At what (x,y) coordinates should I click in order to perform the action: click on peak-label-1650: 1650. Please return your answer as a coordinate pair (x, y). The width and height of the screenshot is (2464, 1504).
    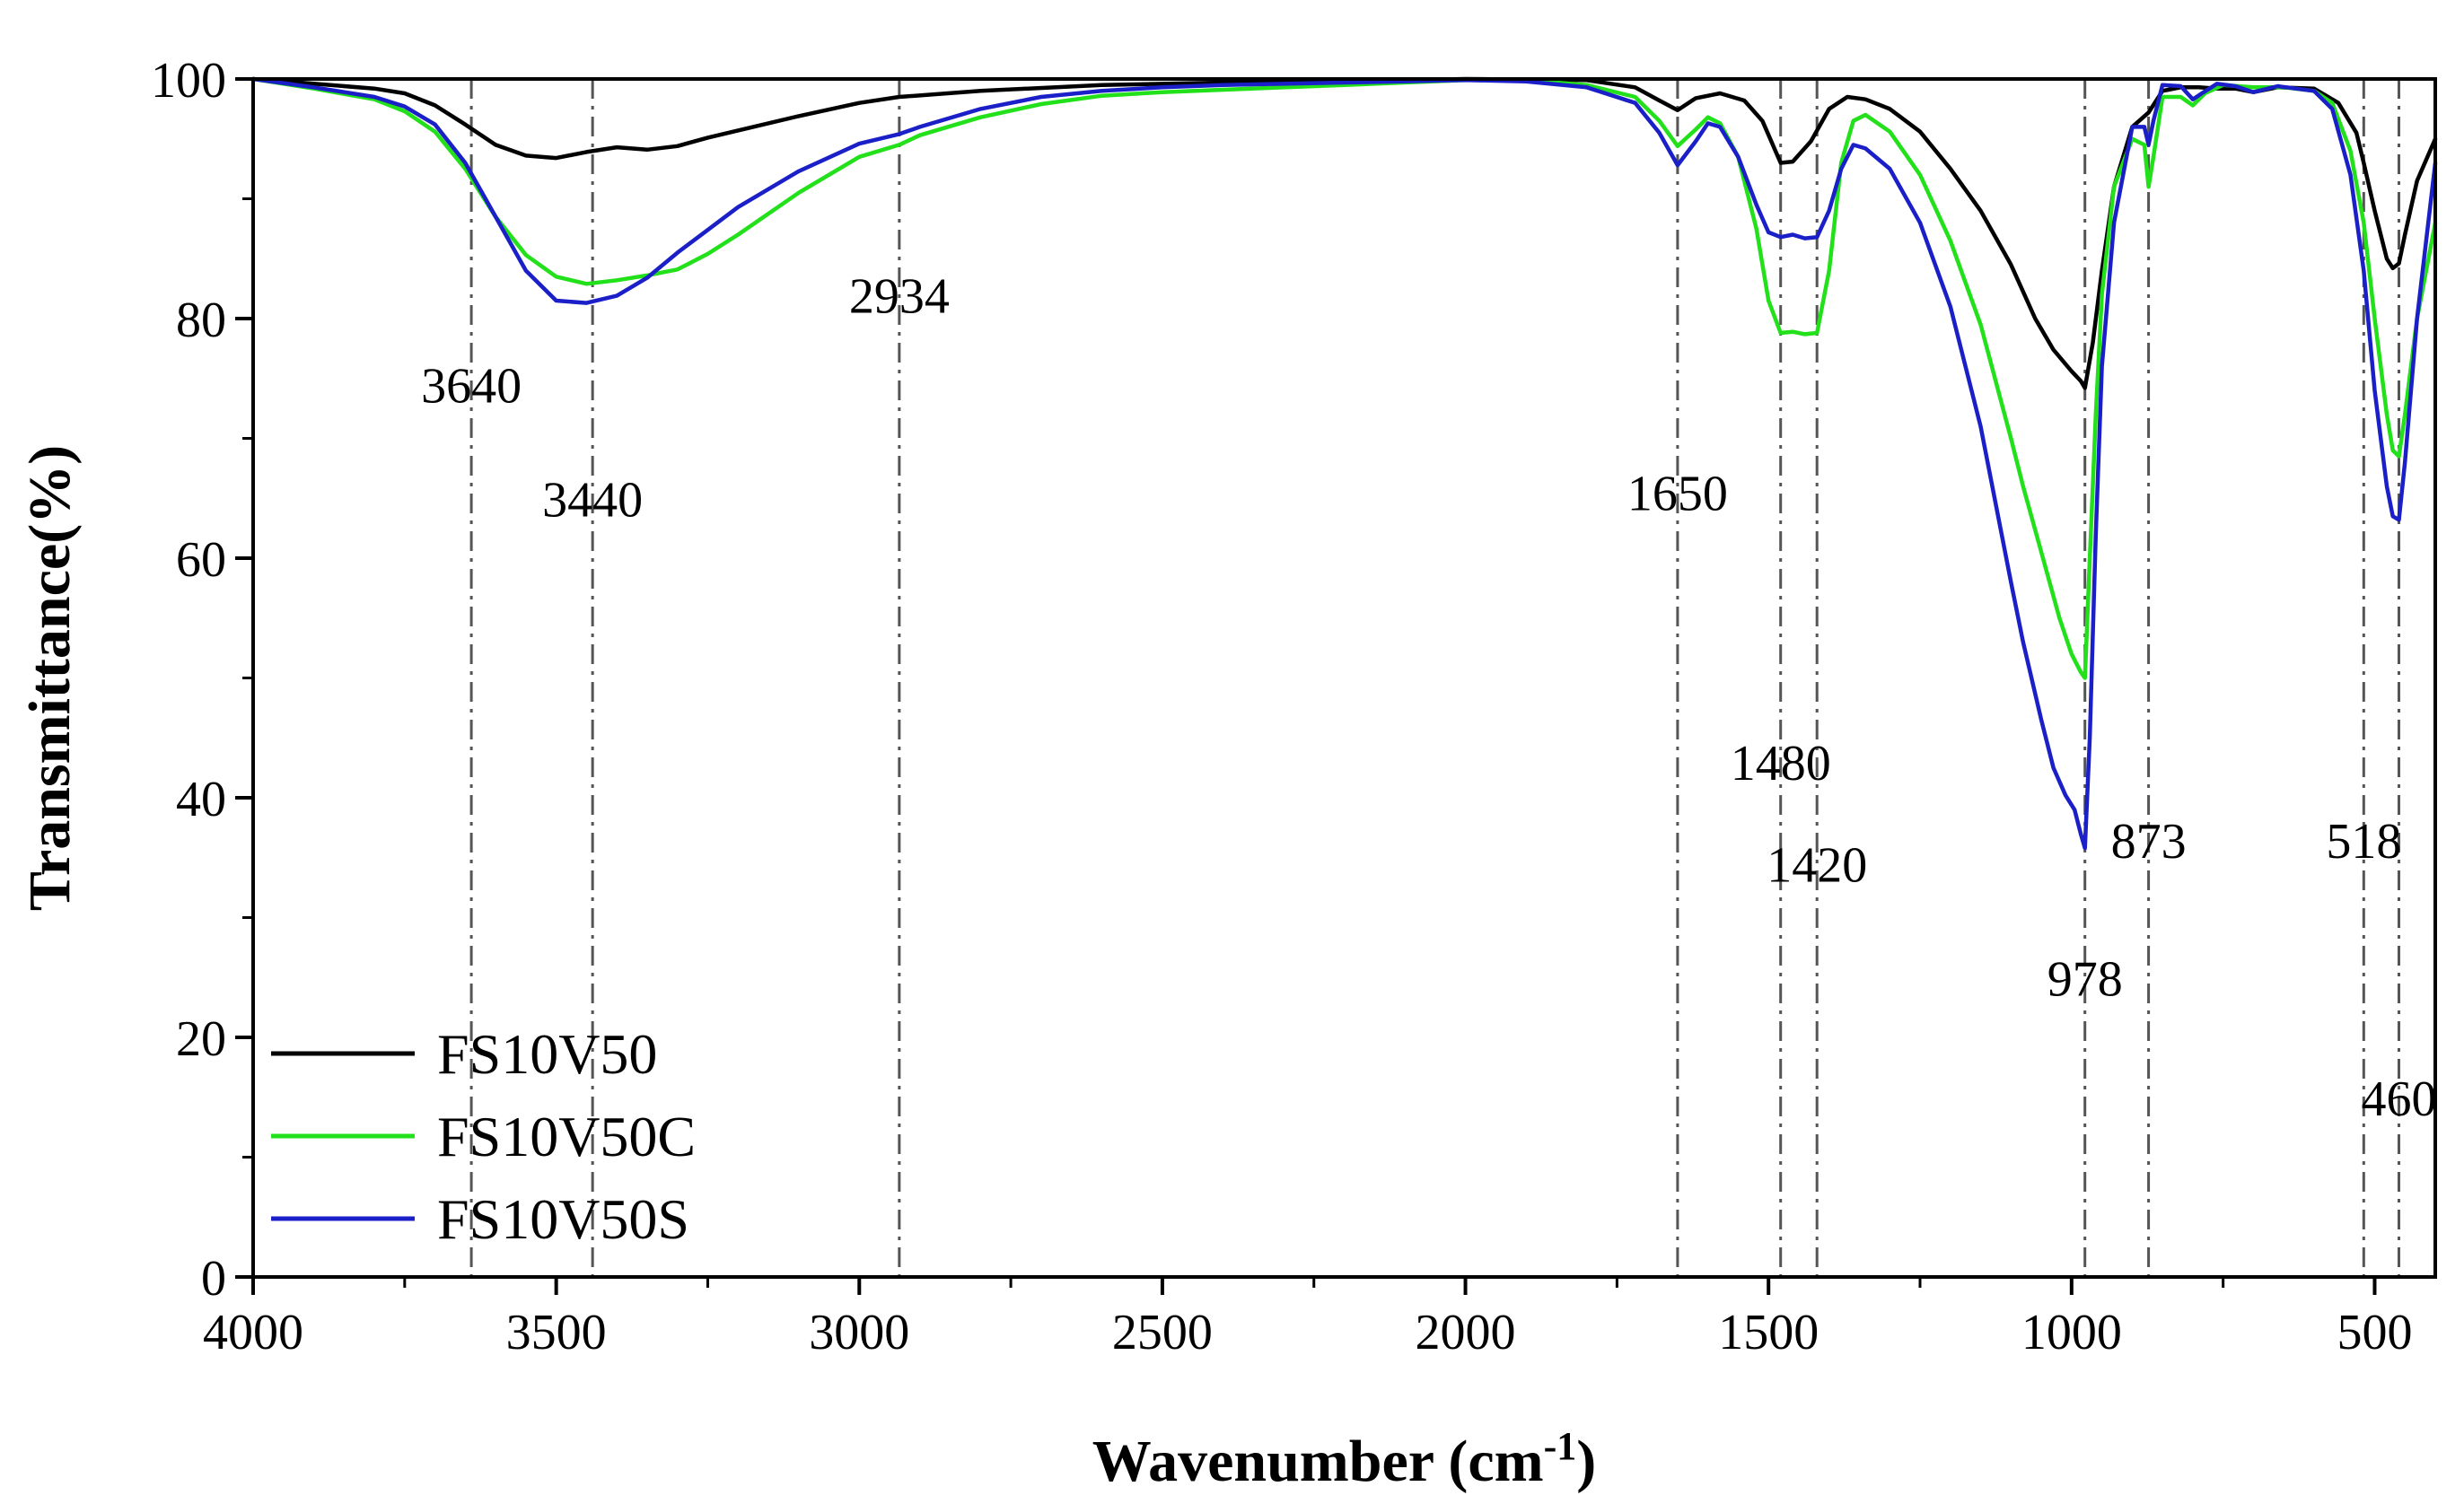
    Looking at the image, I should click on (1678, 494).